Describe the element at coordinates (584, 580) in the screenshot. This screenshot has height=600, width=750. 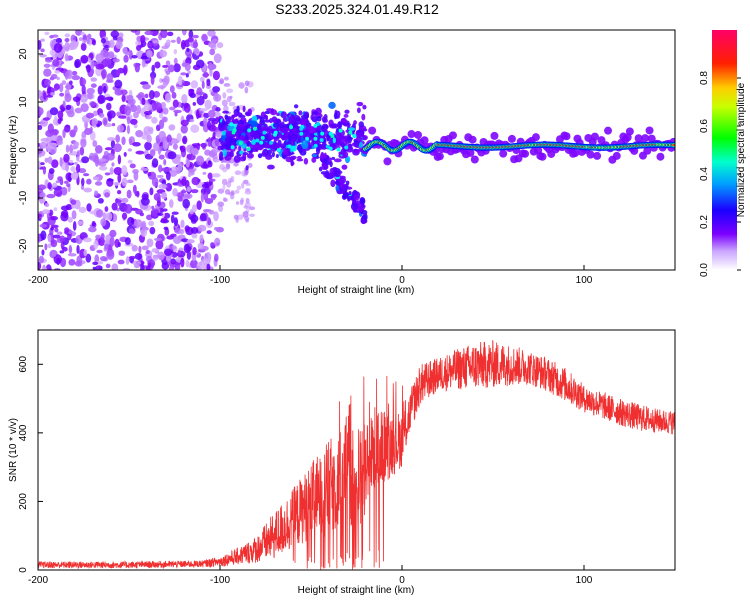
I see `snr-x-tick-label: 100` at that location.